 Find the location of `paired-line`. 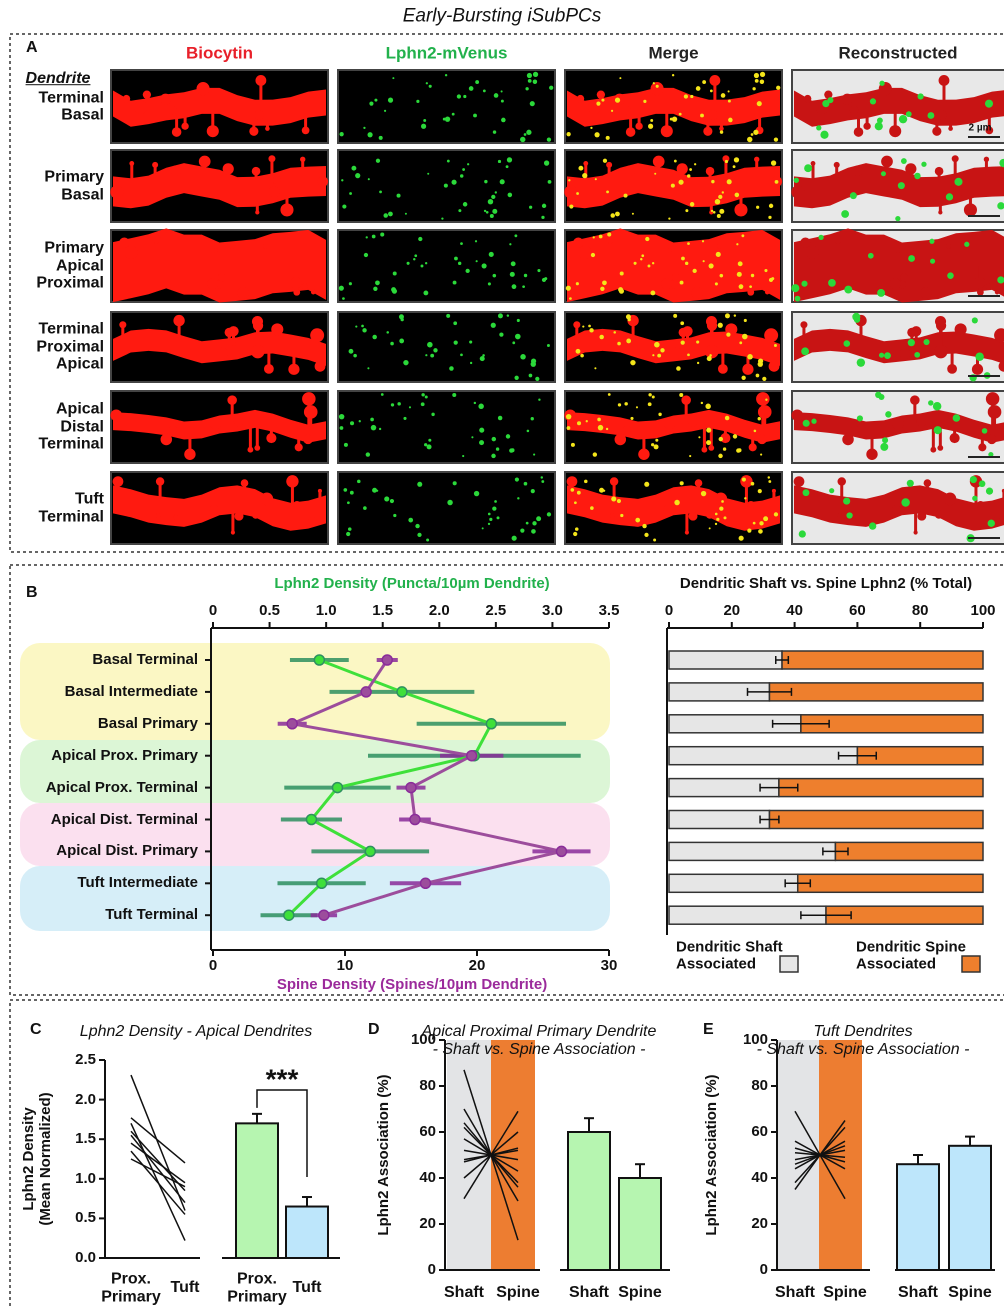

paired-line is located at coordinates (158, 1173).